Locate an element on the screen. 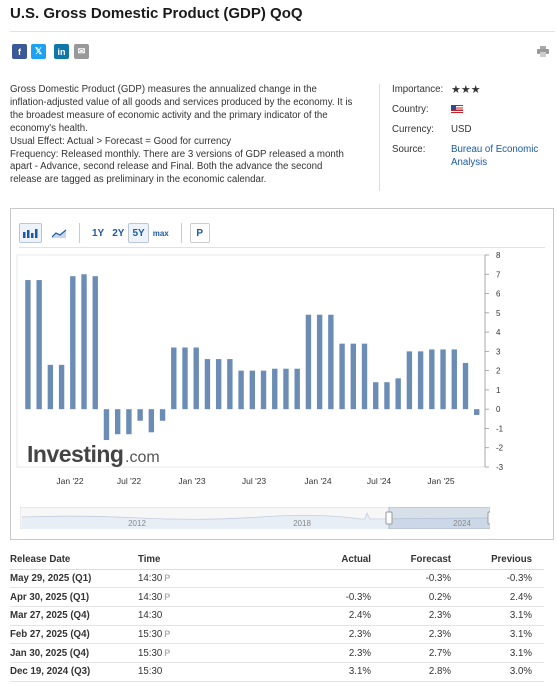  actual-value-cell: 3.1% is located at coordinates (330, 672).